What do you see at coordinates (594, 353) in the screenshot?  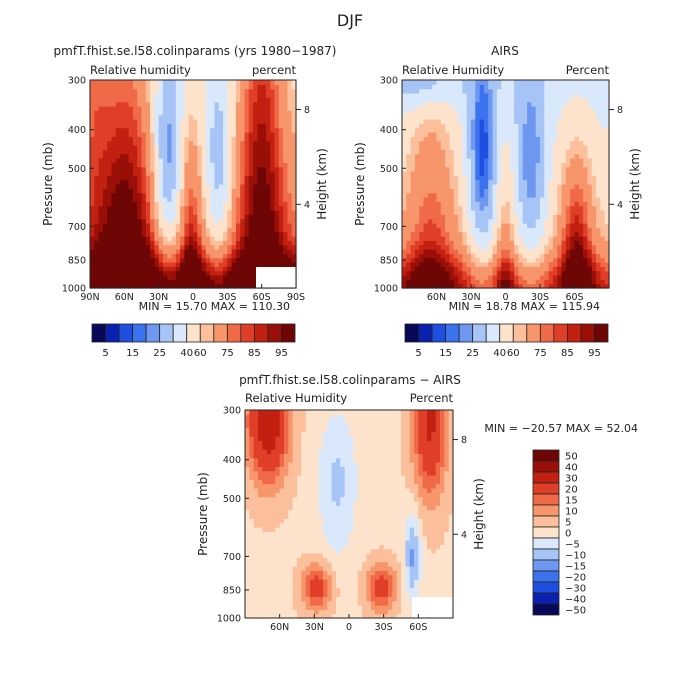 I see `colorbar-label: 95` at bounding box center [594, 353].